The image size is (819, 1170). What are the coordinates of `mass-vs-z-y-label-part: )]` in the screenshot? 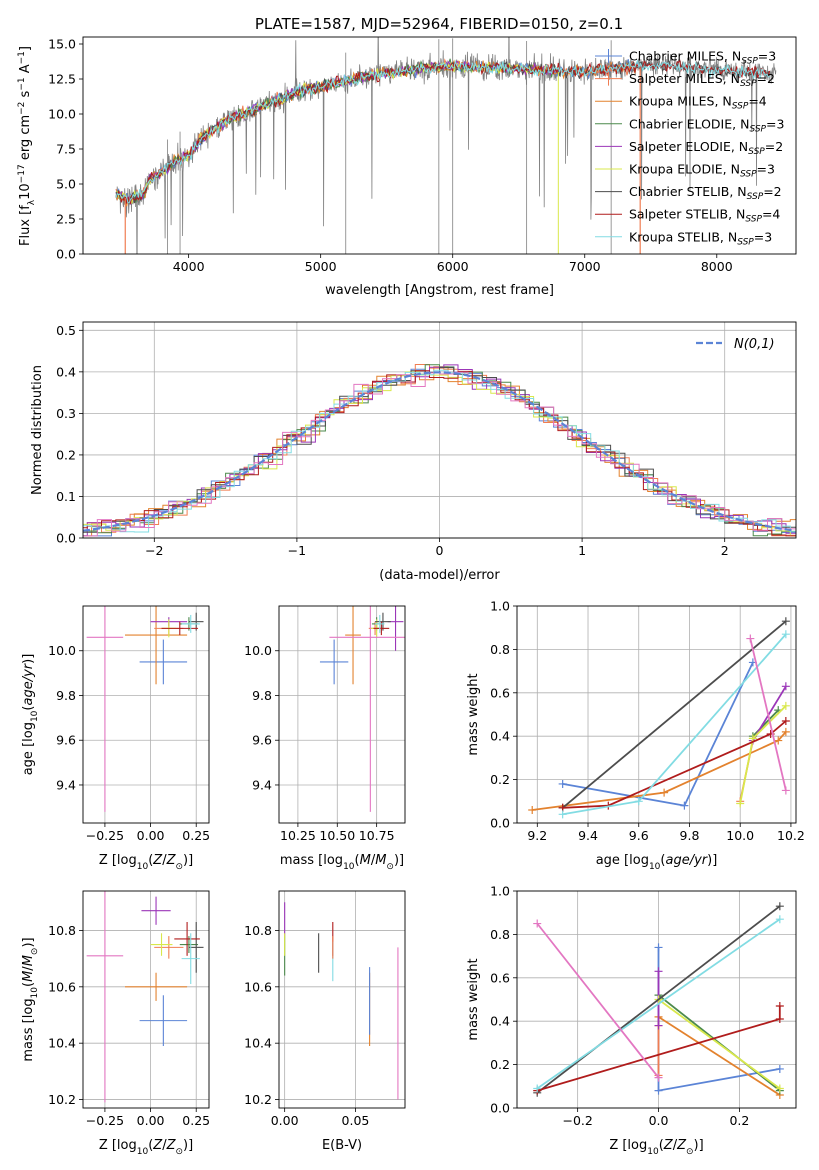 It's located at (28, 942).